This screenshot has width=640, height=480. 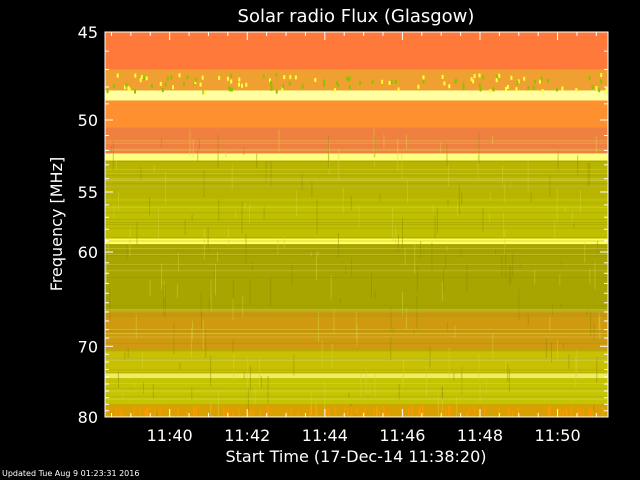 I want to click on x-tick-label: 11:42, so click(x=247, y=435).